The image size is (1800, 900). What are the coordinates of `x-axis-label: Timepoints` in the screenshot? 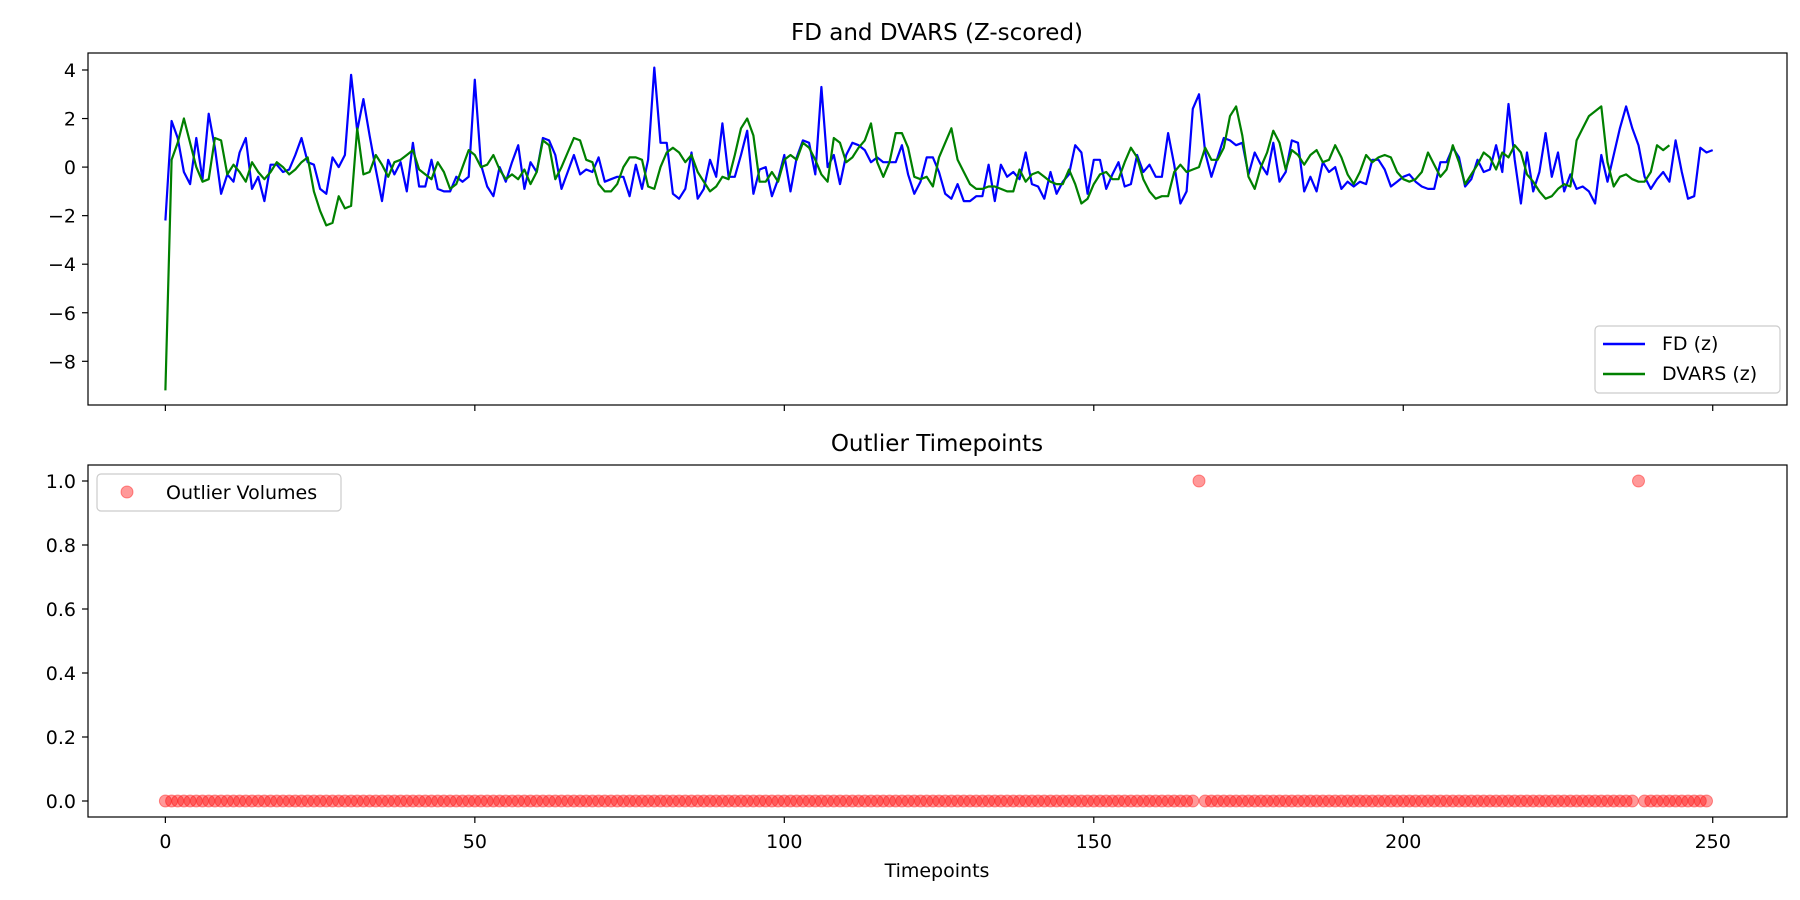 It's located at (937, 871).